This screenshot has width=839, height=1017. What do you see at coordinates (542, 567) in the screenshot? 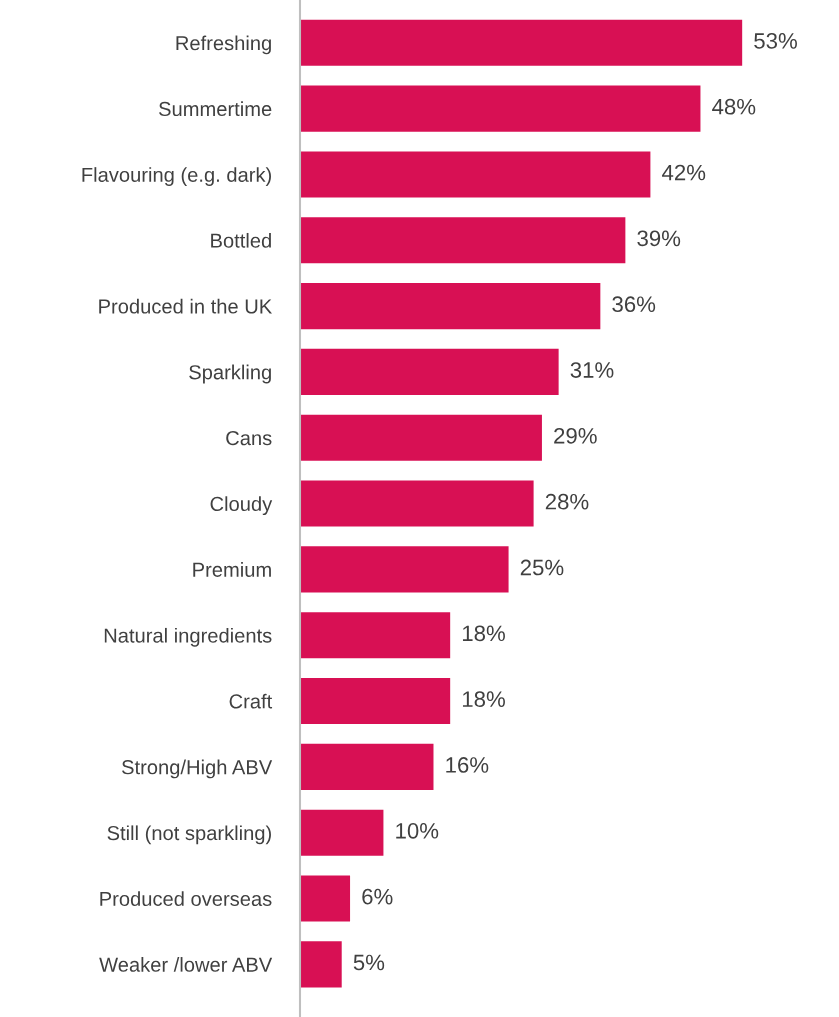
I see `data-label: 25%` at bounding box center [542, 567].